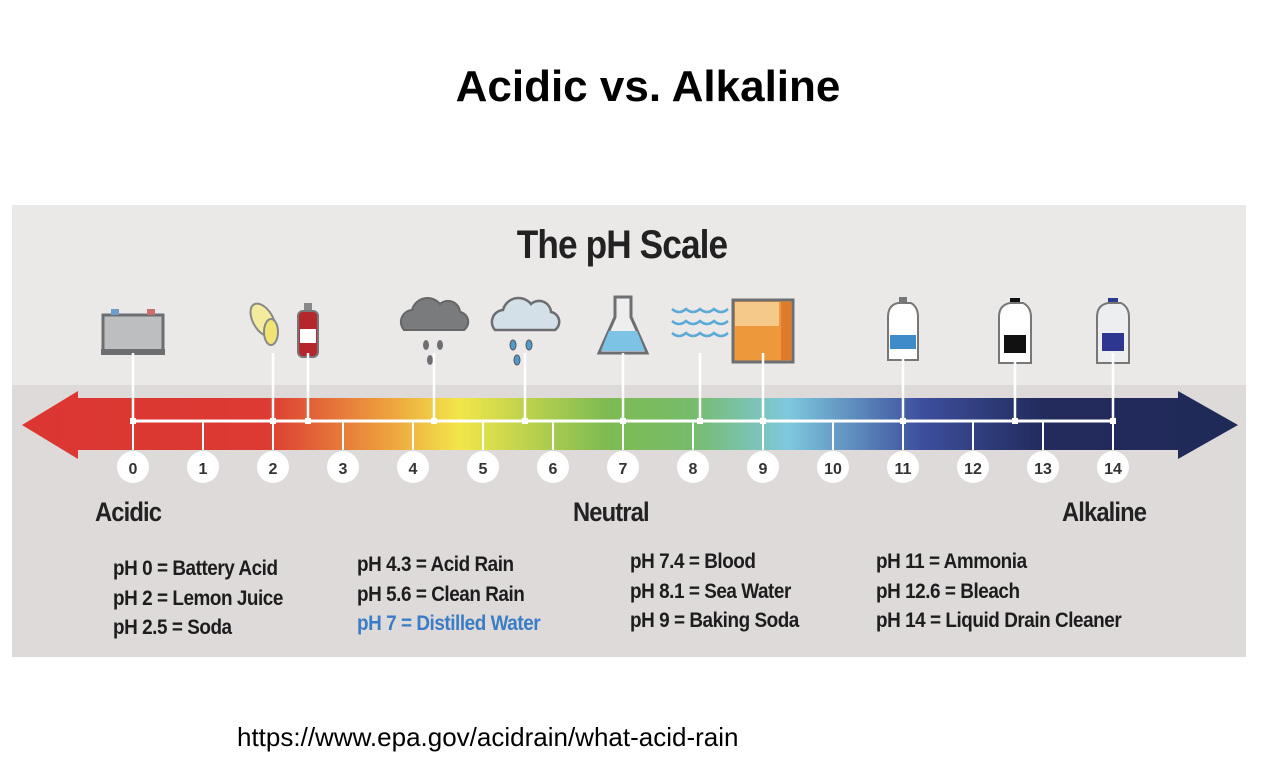 The width and height of the screenshot is (1274, 776). I want to click on legend-item: pH 14 = Liquid Drain Cleaner, so click(999, 620).